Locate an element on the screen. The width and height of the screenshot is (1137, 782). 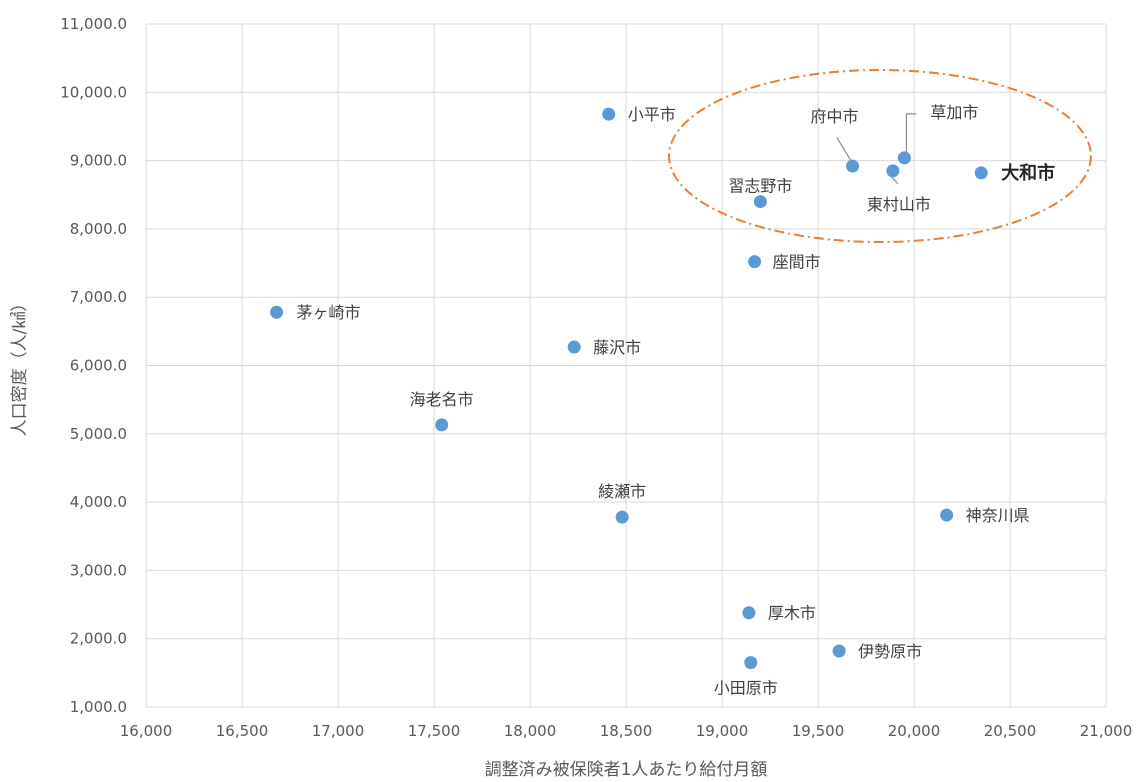
point-label: 綾瀬市 is located at coordinates (622, 491).